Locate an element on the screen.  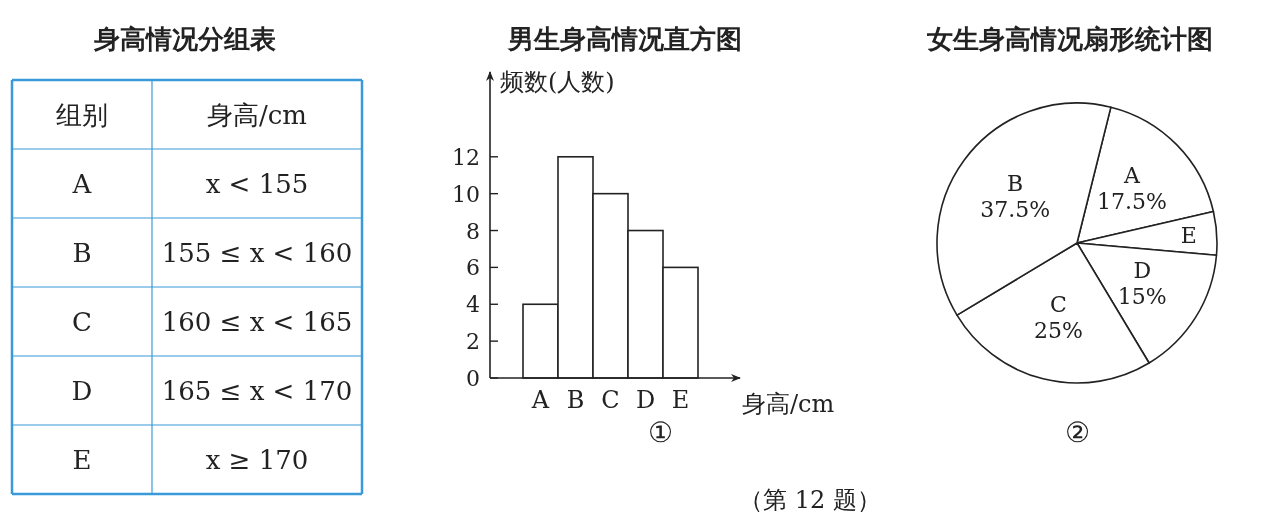
text: 身高情况分组表 is located at coordinates (184, 39).